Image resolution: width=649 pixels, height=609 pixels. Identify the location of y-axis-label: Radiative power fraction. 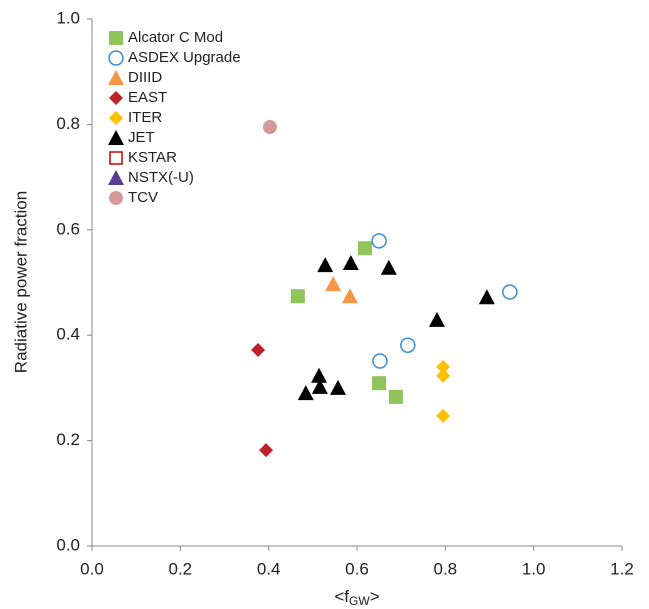
(20, 282).